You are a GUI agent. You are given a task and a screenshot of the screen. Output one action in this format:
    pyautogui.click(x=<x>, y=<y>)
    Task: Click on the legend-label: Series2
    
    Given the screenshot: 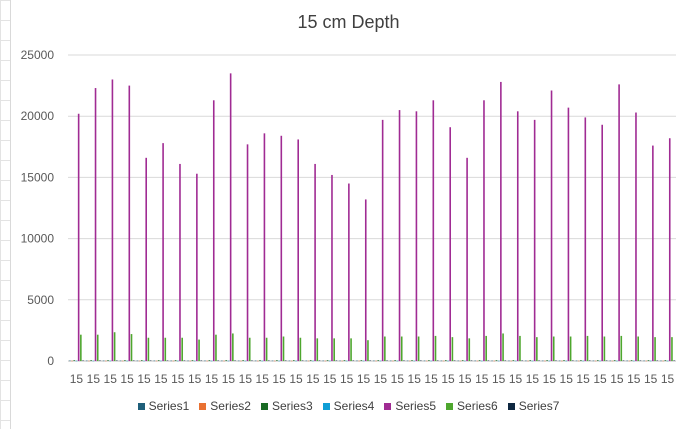 What is the action you would take?
    pyautogui.click(x=230, y=406)
    